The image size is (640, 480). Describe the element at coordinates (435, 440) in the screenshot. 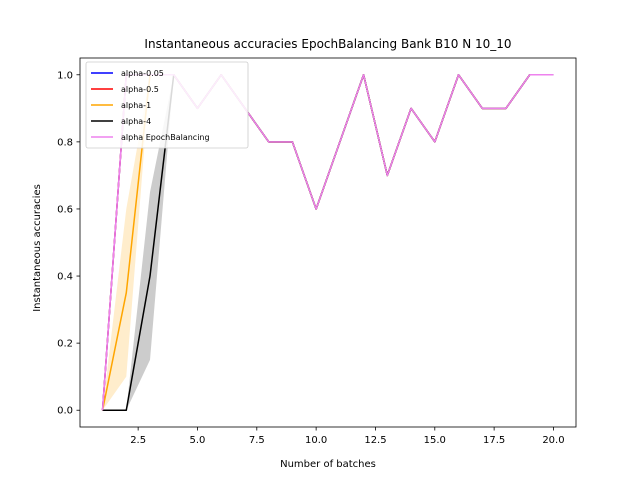

I see `x-tick-label: 15.0` at that location.